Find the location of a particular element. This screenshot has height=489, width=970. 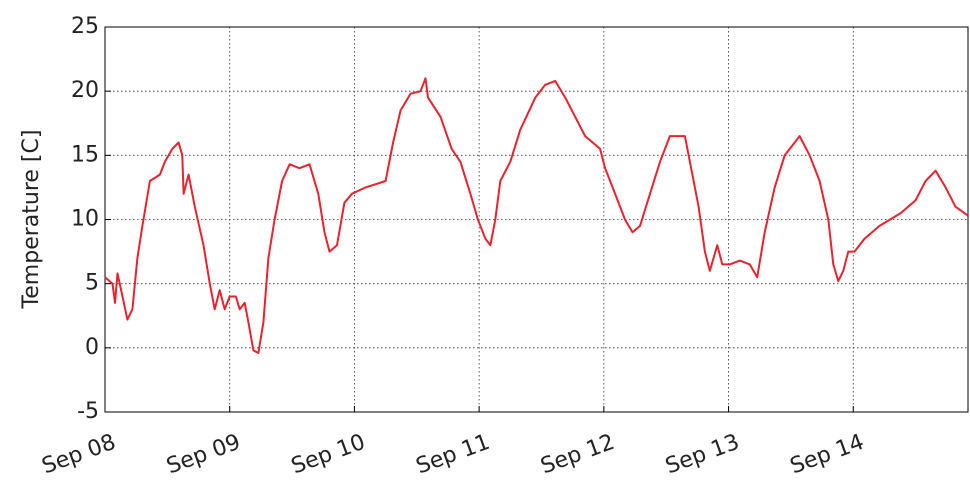

y-tick-label: -5 is located at coordinates (88, 411).